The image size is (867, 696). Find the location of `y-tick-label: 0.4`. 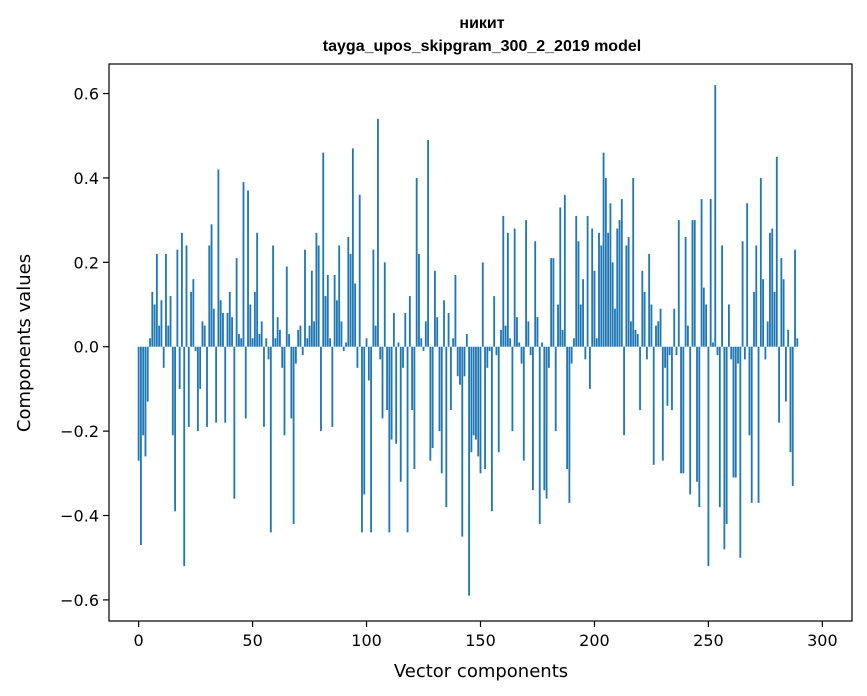

y-tick-label: 0.4 is located at coordinates (86, 178).